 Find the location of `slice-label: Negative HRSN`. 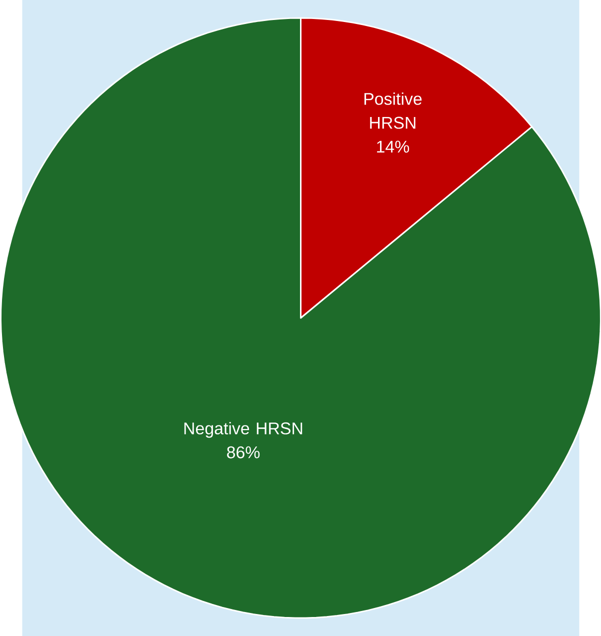

slice-label: Negative HRSN is located at coordinates (243, 430).